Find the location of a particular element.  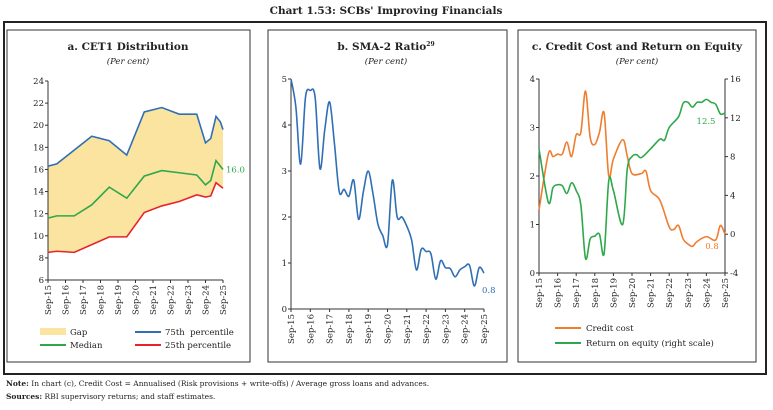

legend-median-label: Median is located at coordinates (86, 346).